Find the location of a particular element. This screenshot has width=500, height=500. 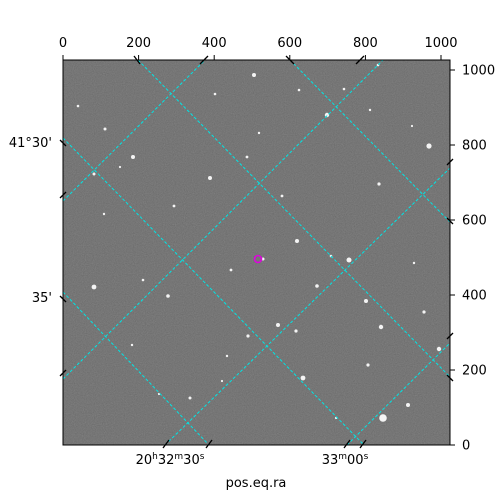

top-tick-label: 400 is located at coordinates (214, 43).